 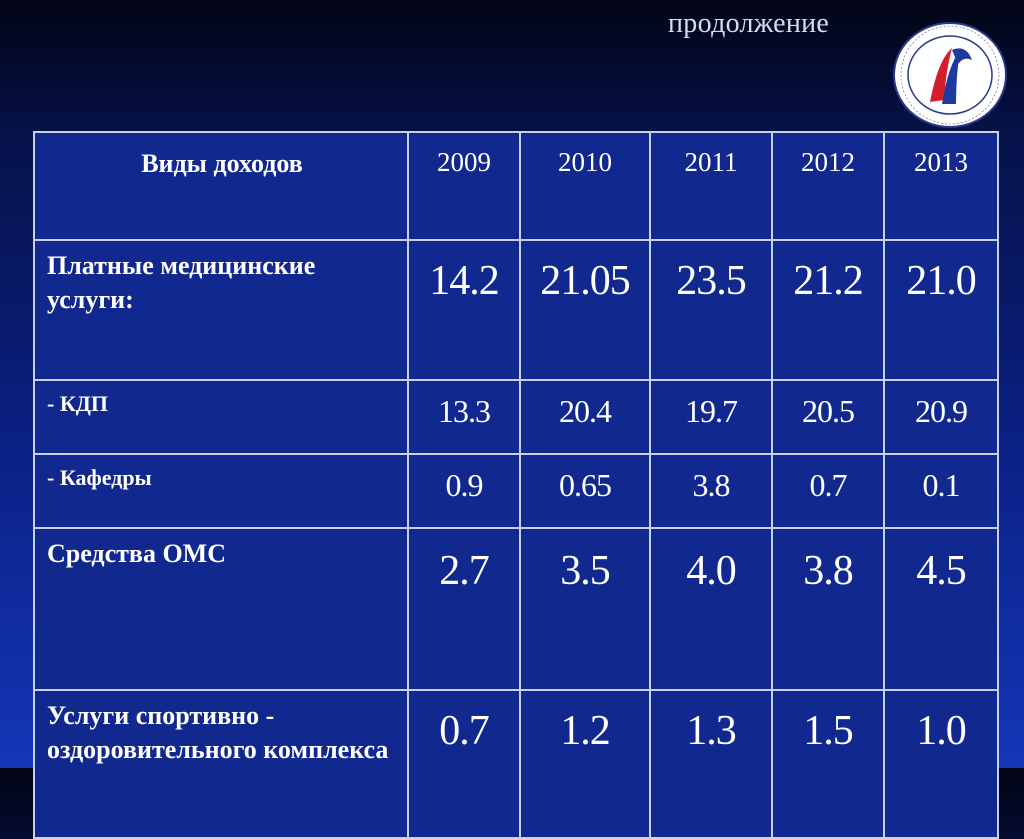 What do you see at coordinates (585, 310) in the screenshot?
I see `table-cell: 21.05` at bounding box center [585, 310].